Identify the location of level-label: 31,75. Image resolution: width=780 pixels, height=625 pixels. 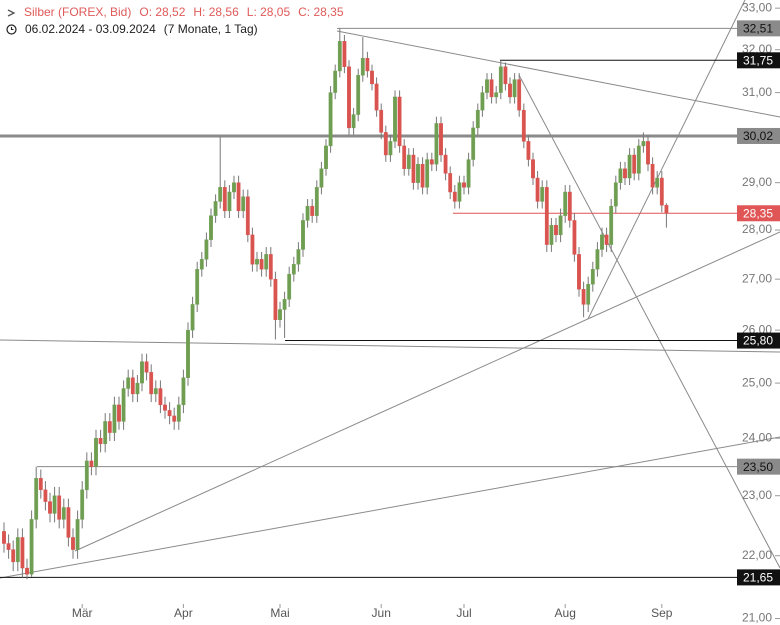
(758, 60).